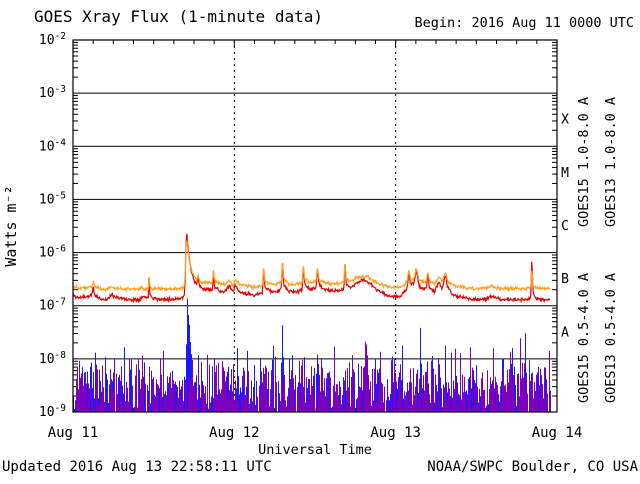 The image size is (640, 484). What do you see at coordinates (52, 358) in the screenshot?
I see `y-tick-label: 10⁻⁸` at bounding box center [52, 358].